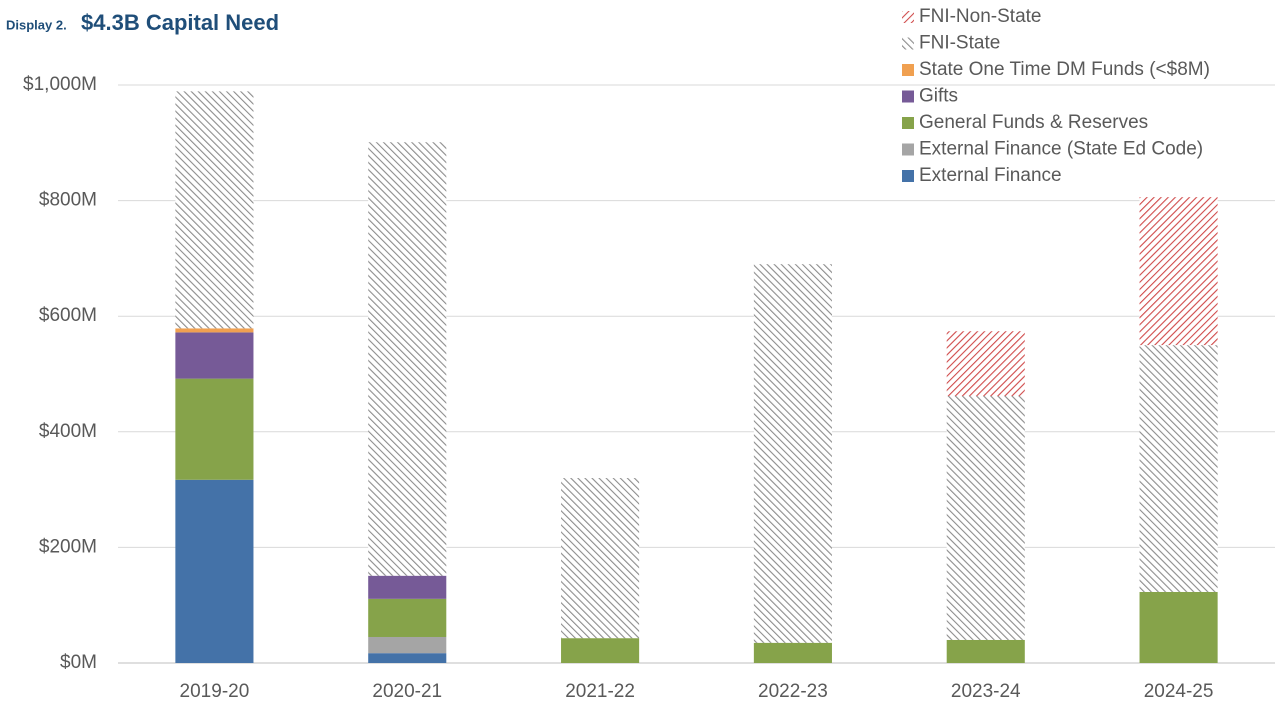 The width and height of the screenshot is (1277, 709). What do you see at coordinates (1179, 691) in the screenshot?
I see `x-tick-label: 2024-25` at bounding box center [1179, 691].